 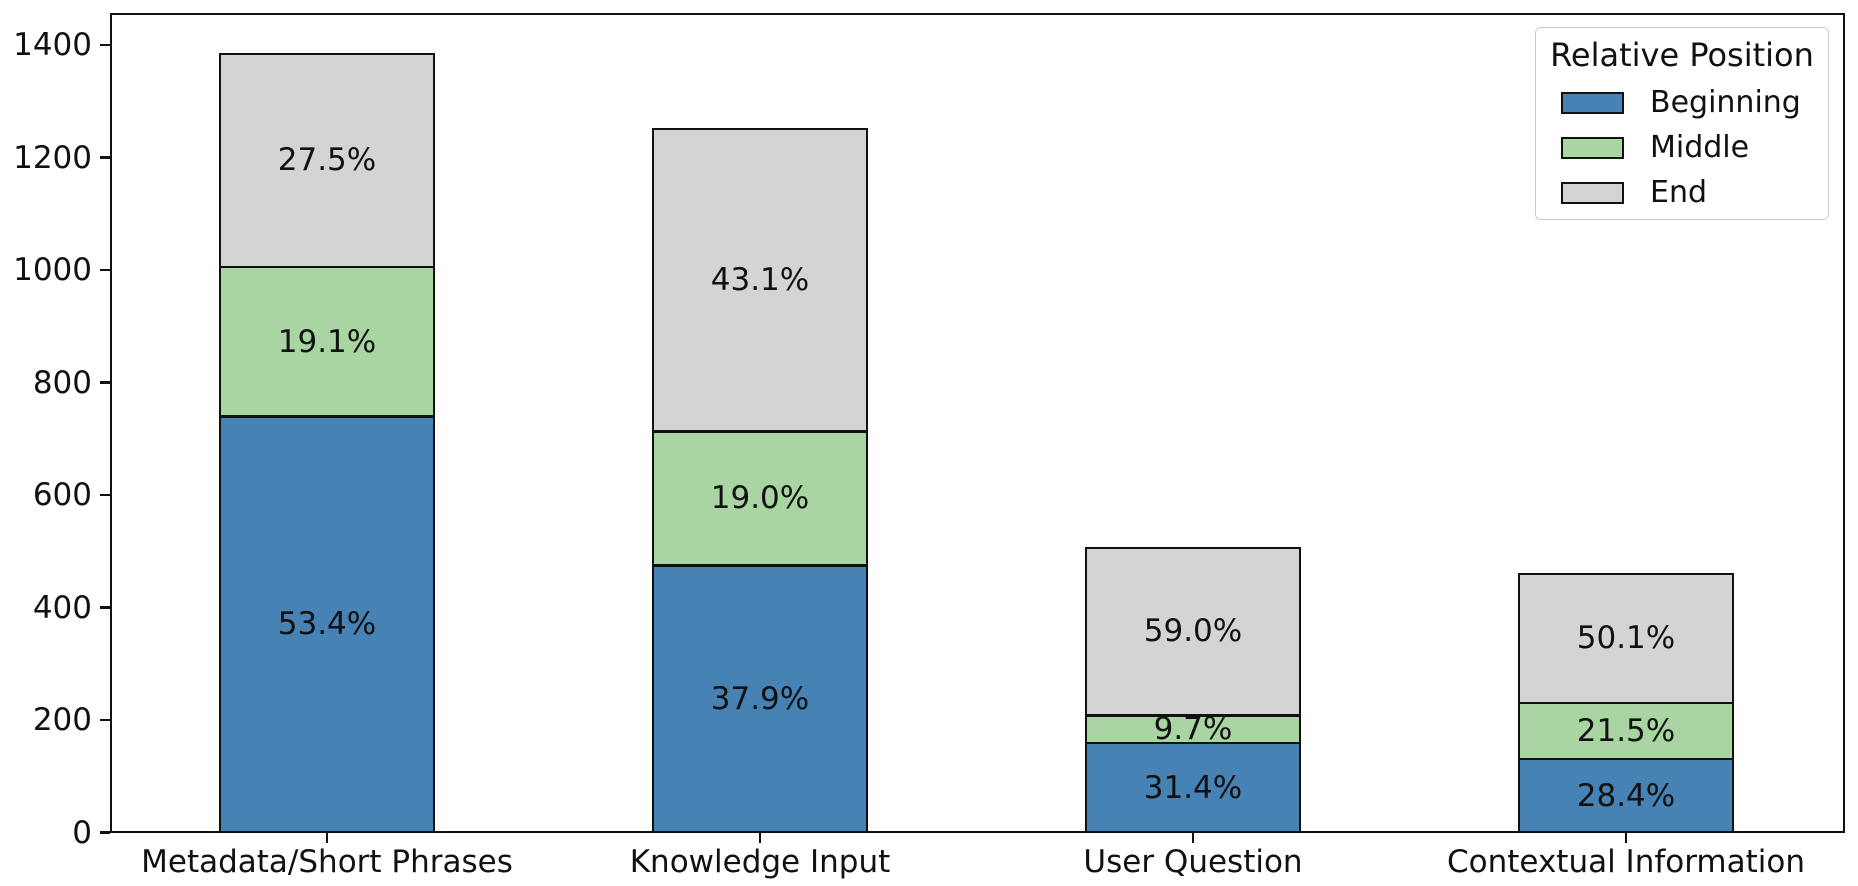 I want to click on x-tick-label: Metadata/Short Phrases, so click(x=327, y=862).